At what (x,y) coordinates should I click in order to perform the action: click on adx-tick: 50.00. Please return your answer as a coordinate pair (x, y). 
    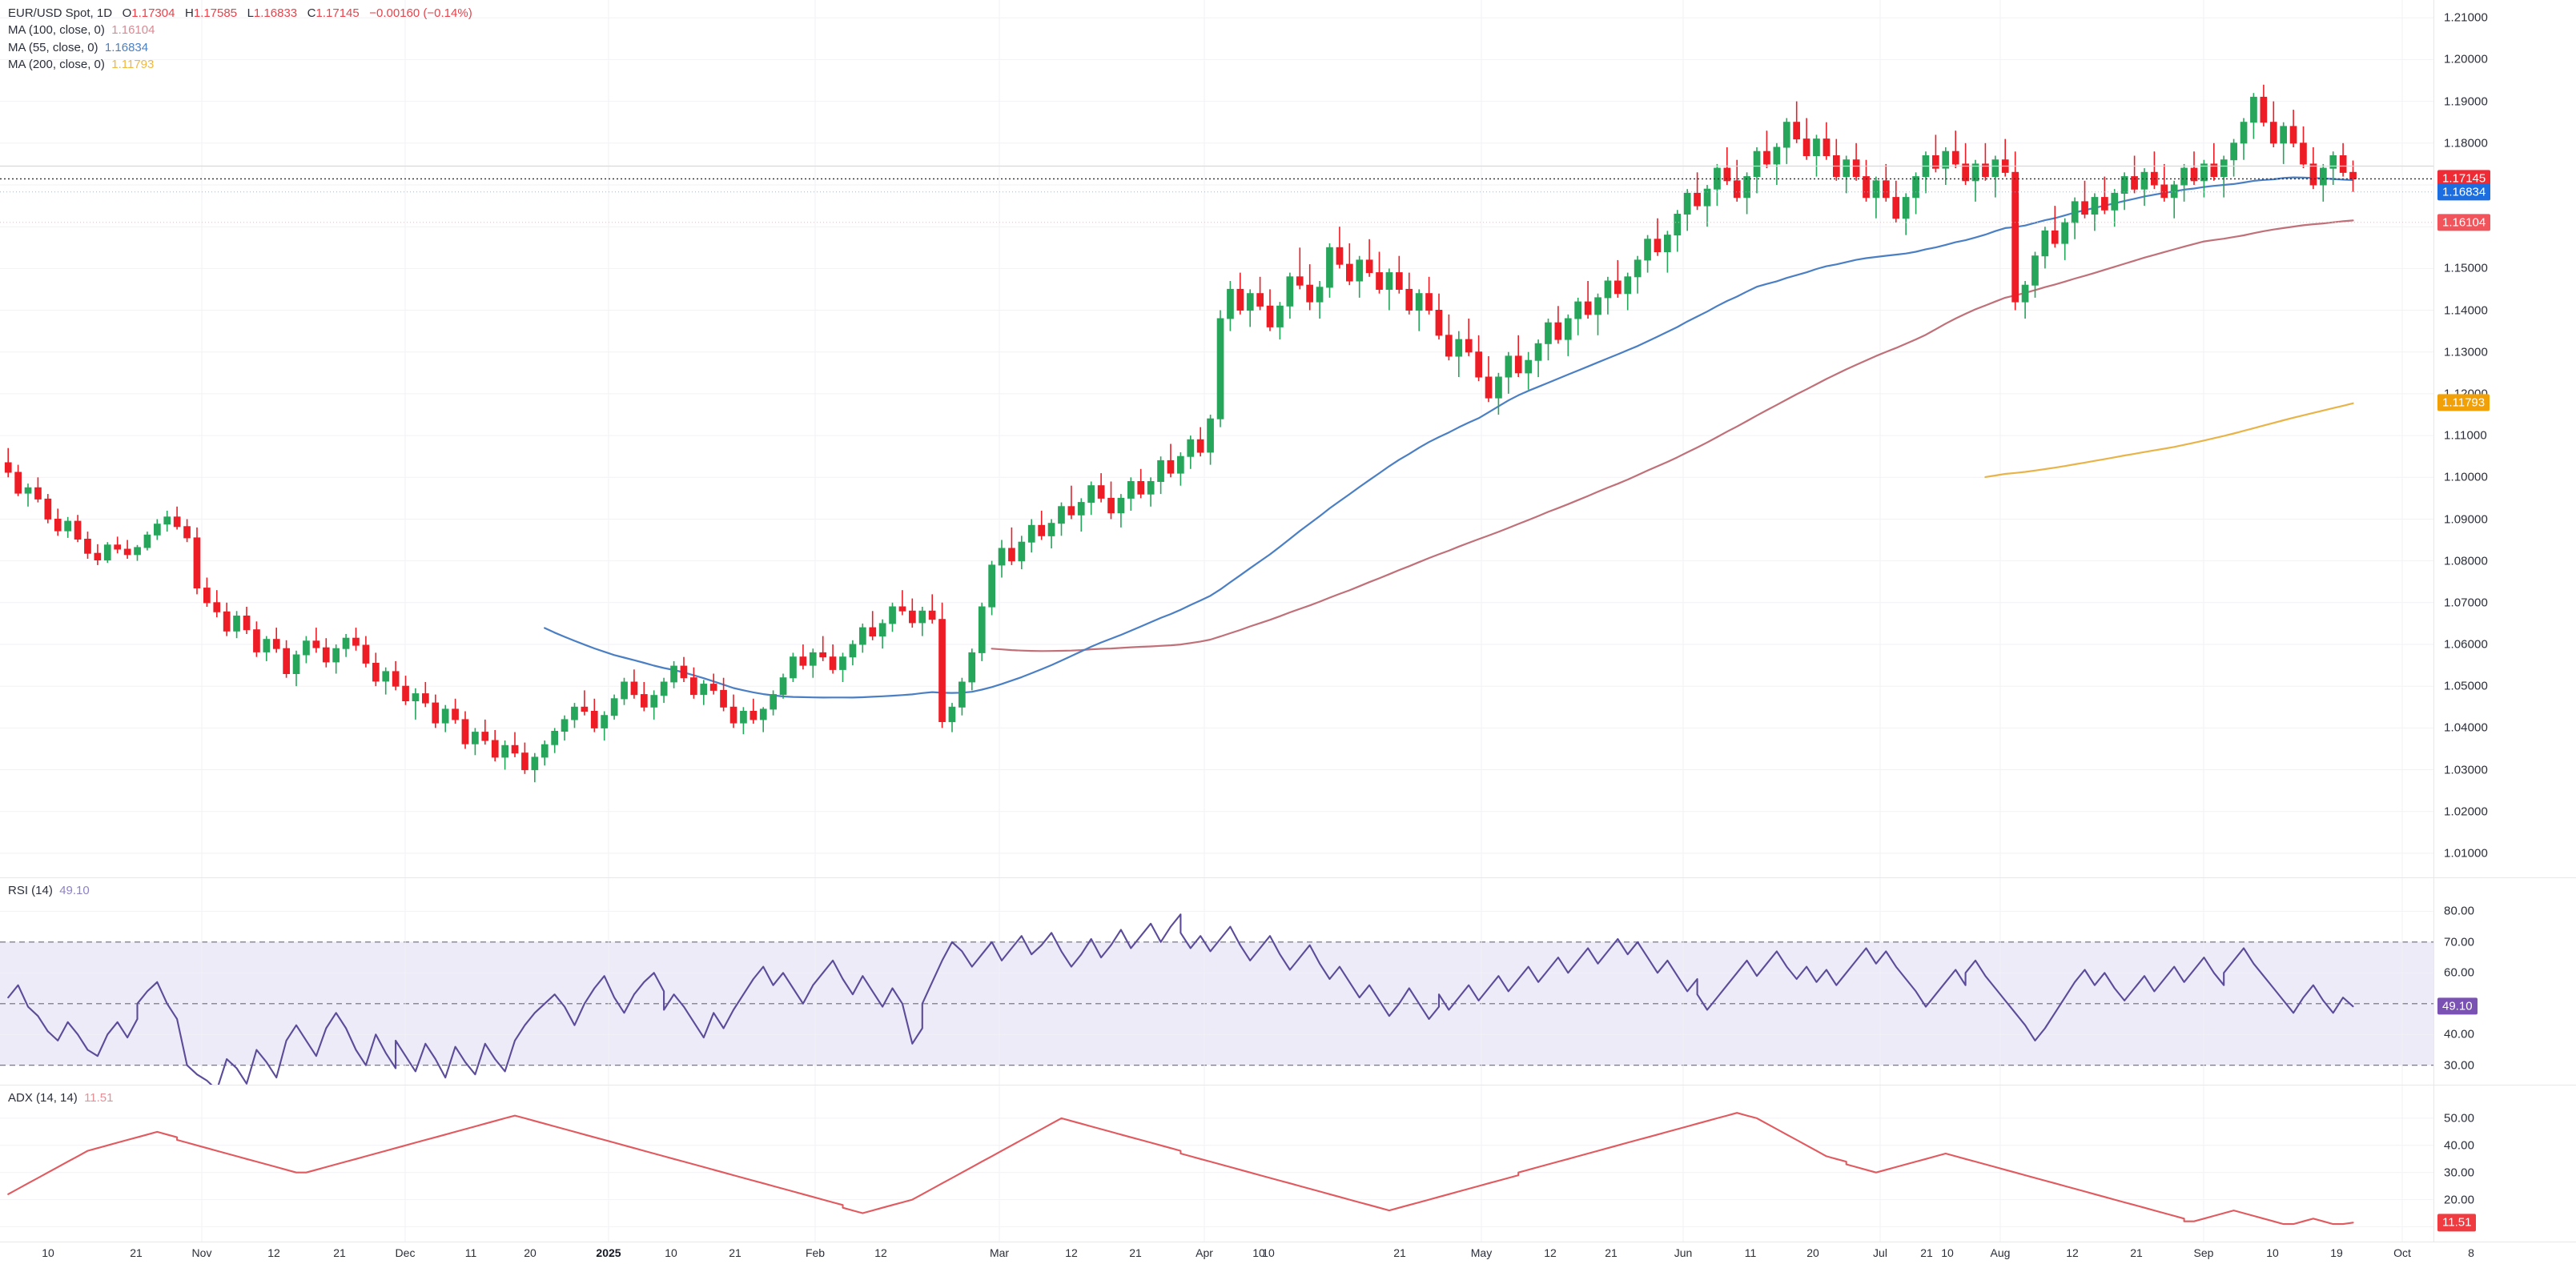
    Looking at the image, I should click on (2459, 1118).